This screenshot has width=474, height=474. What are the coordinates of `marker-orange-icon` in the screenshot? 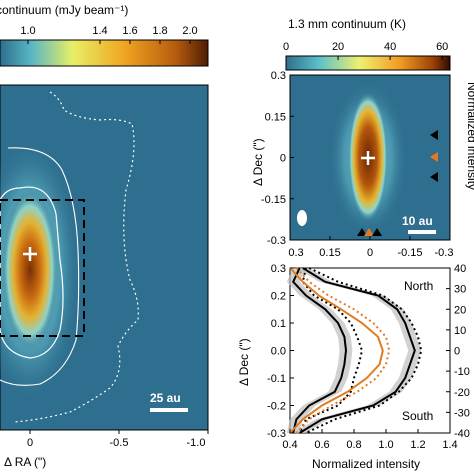 It's located at (369, 232).